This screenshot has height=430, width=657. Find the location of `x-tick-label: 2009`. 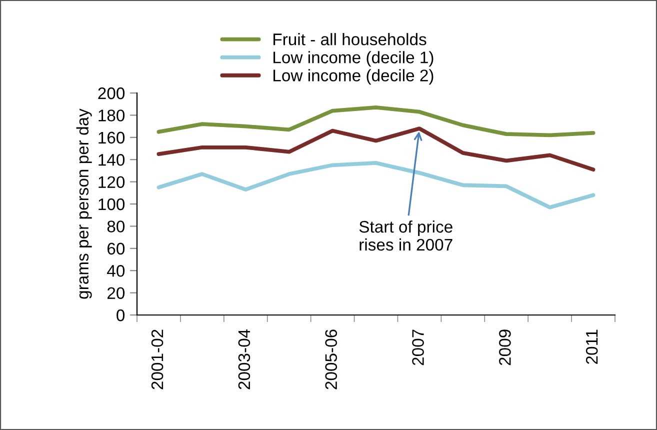

x-tick-label: 2009 is located at coordinates (505, 348).